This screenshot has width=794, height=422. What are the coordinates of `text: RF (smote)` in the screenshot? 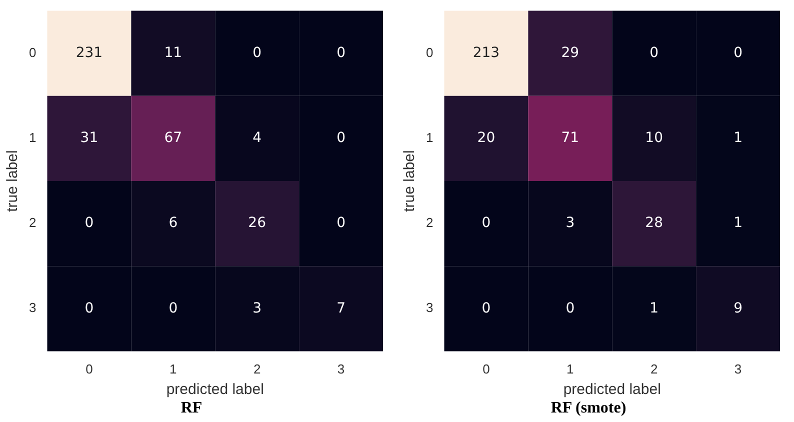 It's located at (588, 408).